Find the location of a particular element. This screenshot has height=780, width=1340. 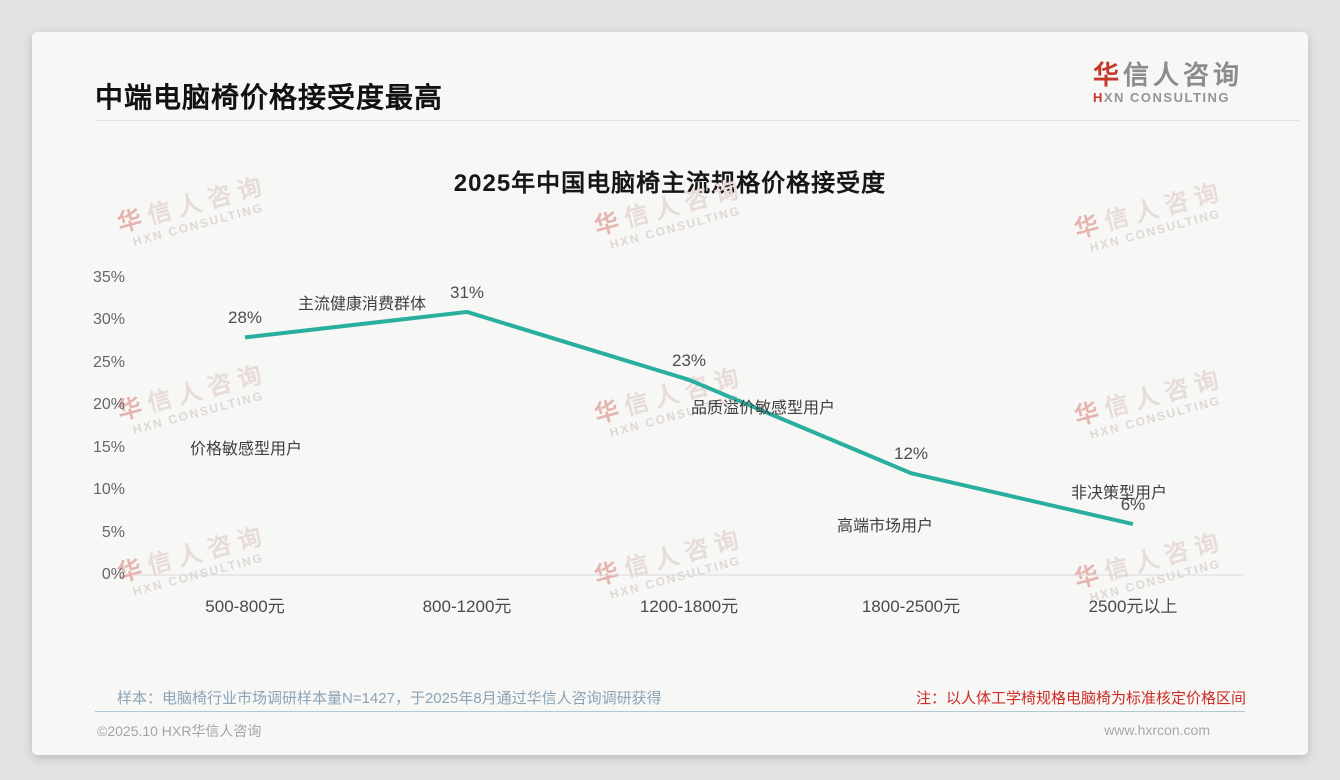

series-annotation-label: 非决策型用户 is located at coordinates (1119, 493).